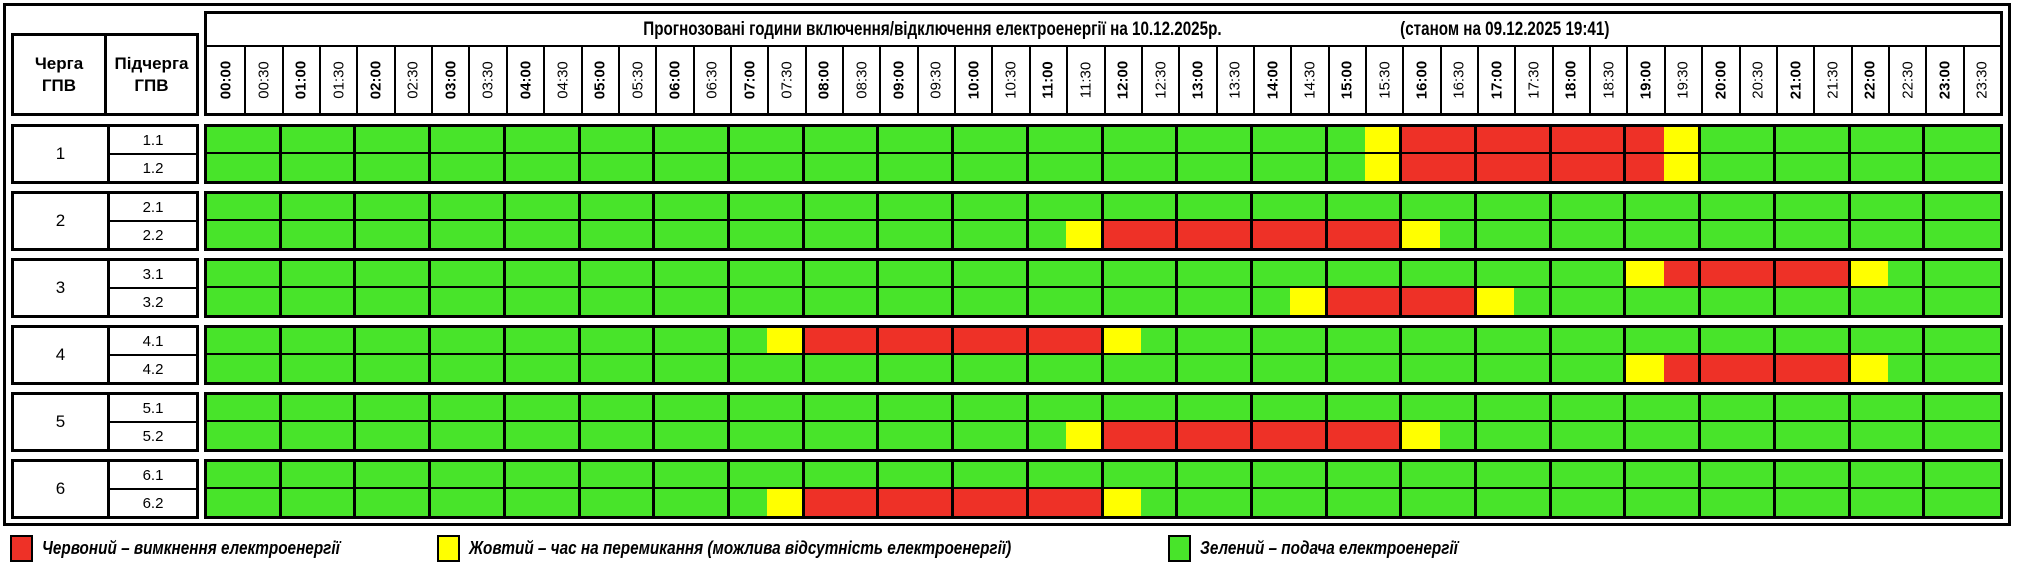  Describe the element at coordinates (1981, 408) in the screenshot. I see `slot-5.1-23:30` at that location.